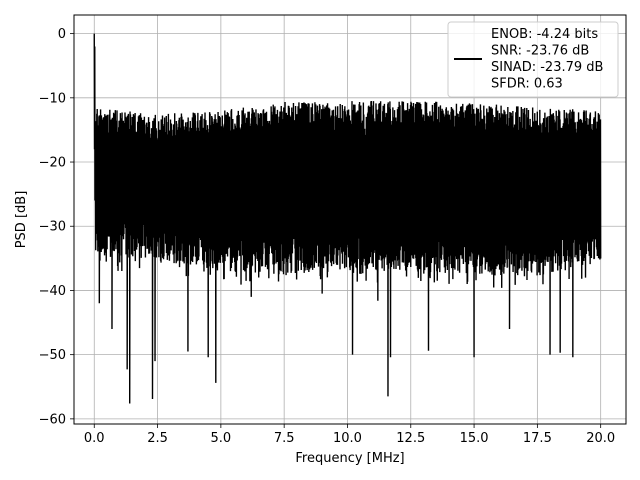  I want to click on y-tick-label-2: −20, so click(52, 163).